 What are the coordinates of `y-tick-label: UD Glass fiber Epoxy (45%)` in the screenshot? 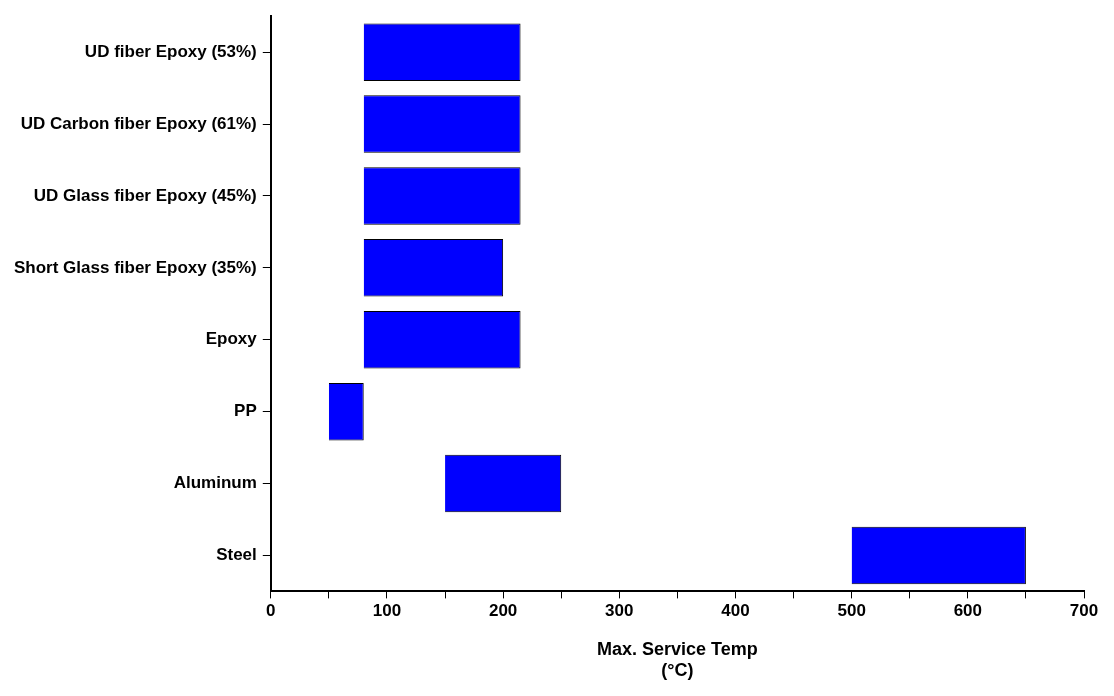 It's located at (145, 195).